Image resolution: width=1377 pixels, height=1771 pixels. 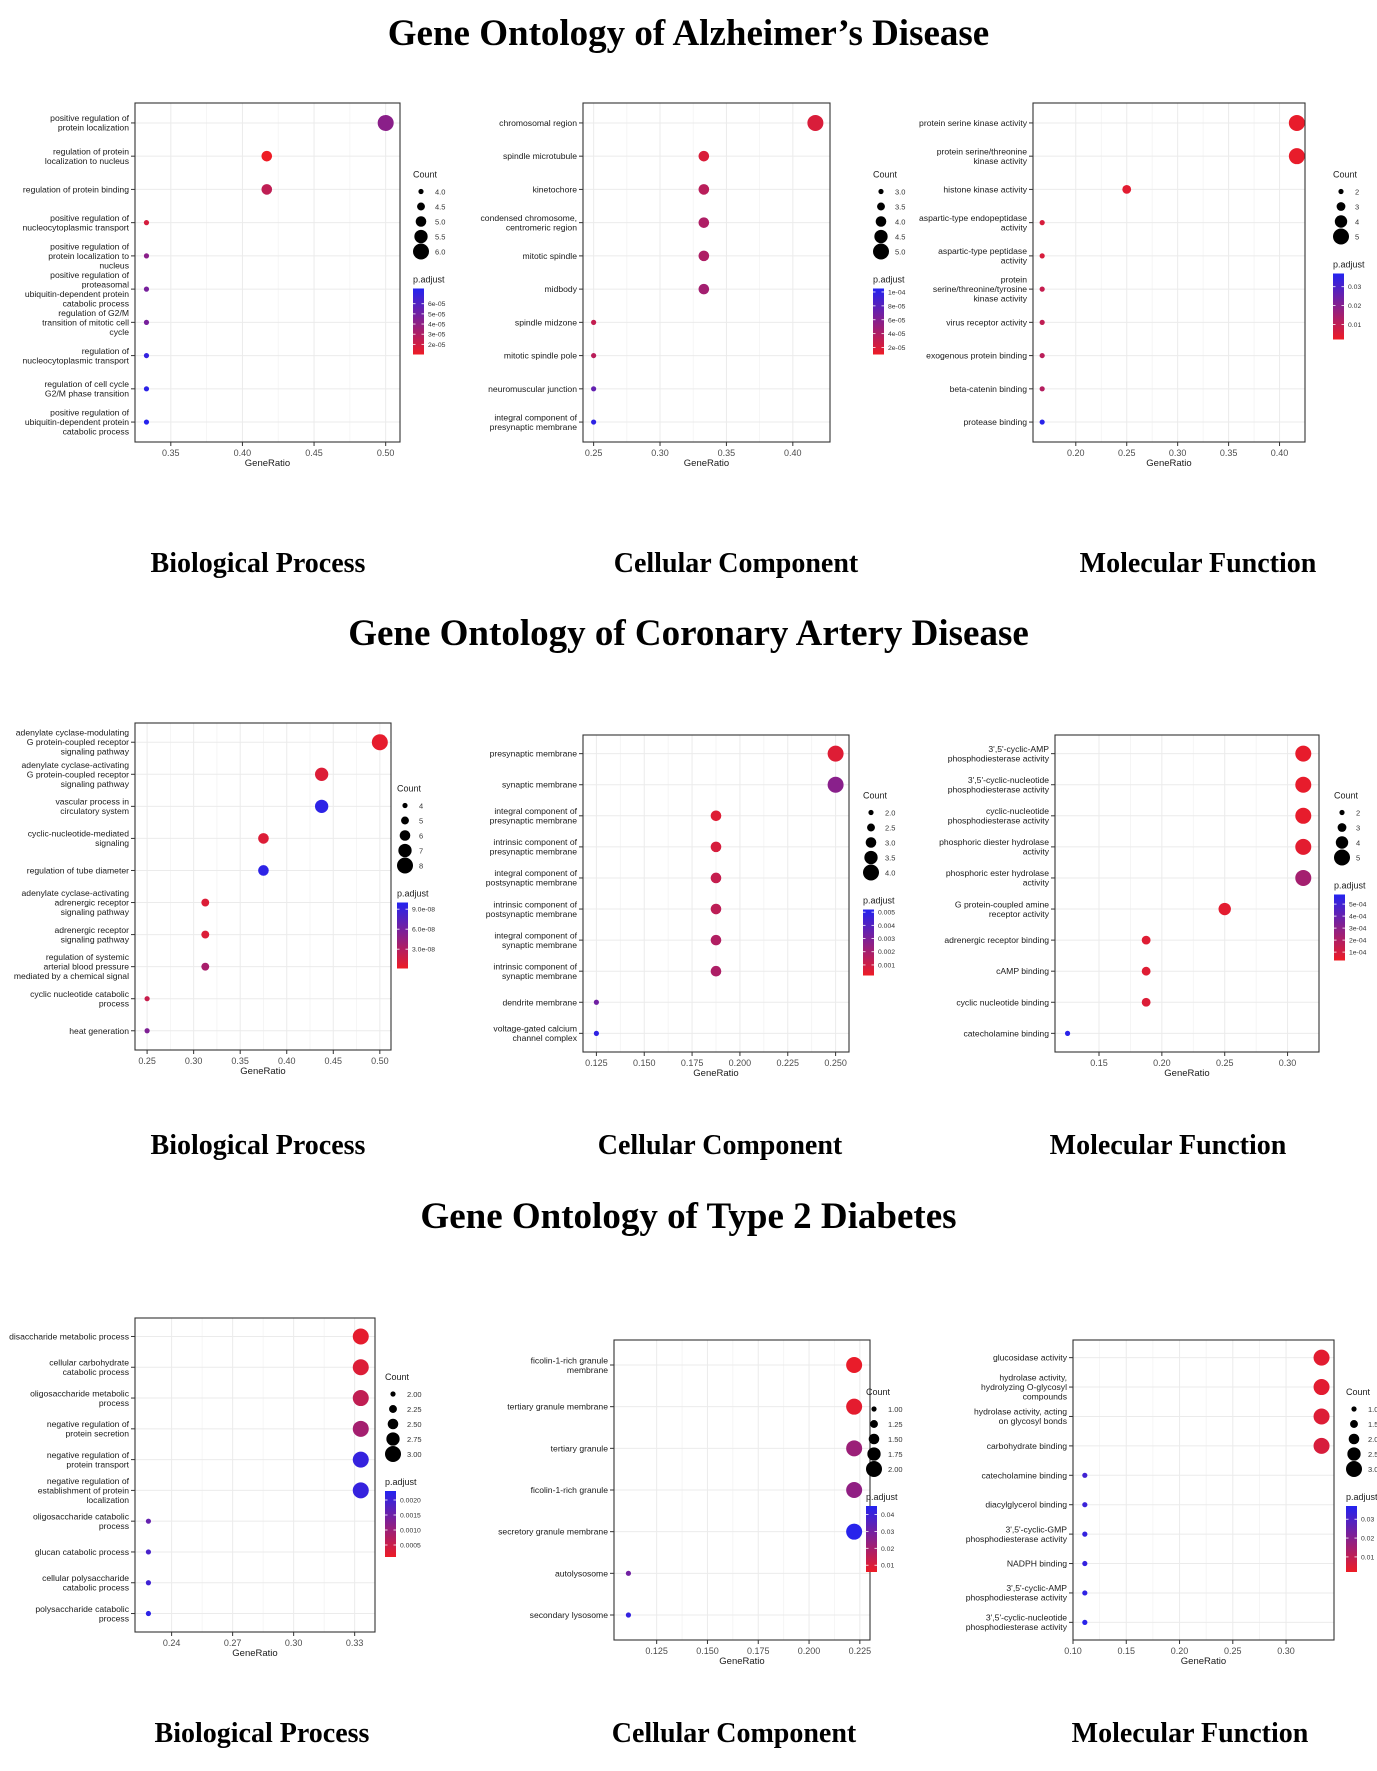 I want to click on y-category-label: beta-catenin binding, so click(x=989, y=389).